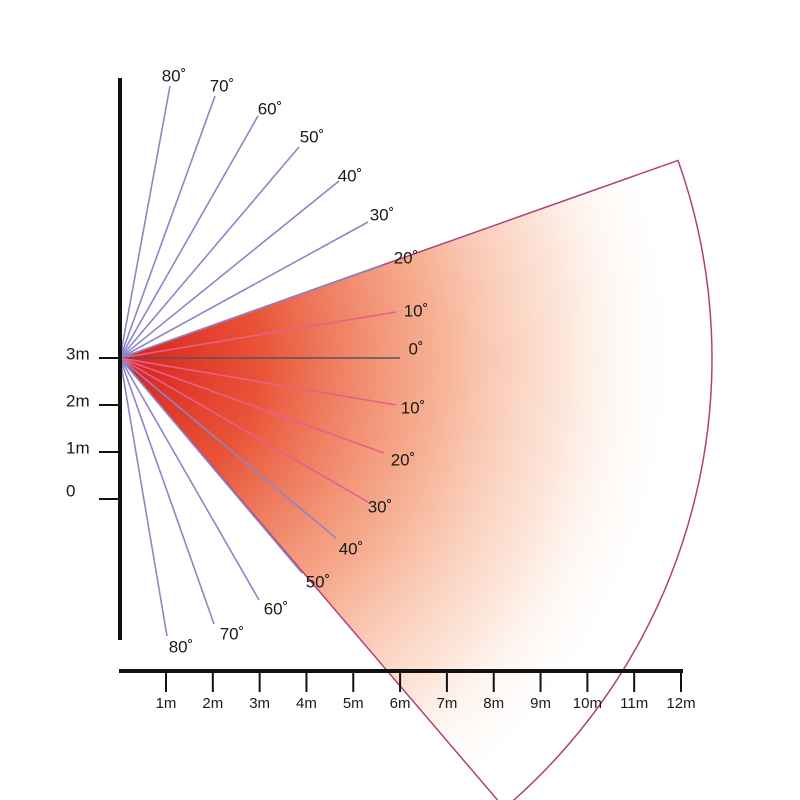 The width and height of the screenshot is (800, 800). Describe the element at coordinates (174, 75) in the screenshot. I see `angle-label-up-80: 80˚` at that location.